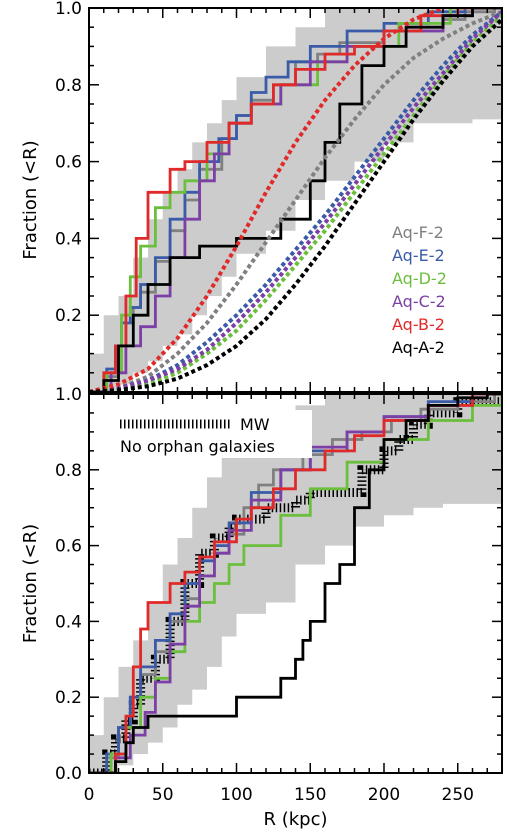 This screenshot has height=835, width=507. I want to click on mw-legend-label: MW, so click(255, 424).